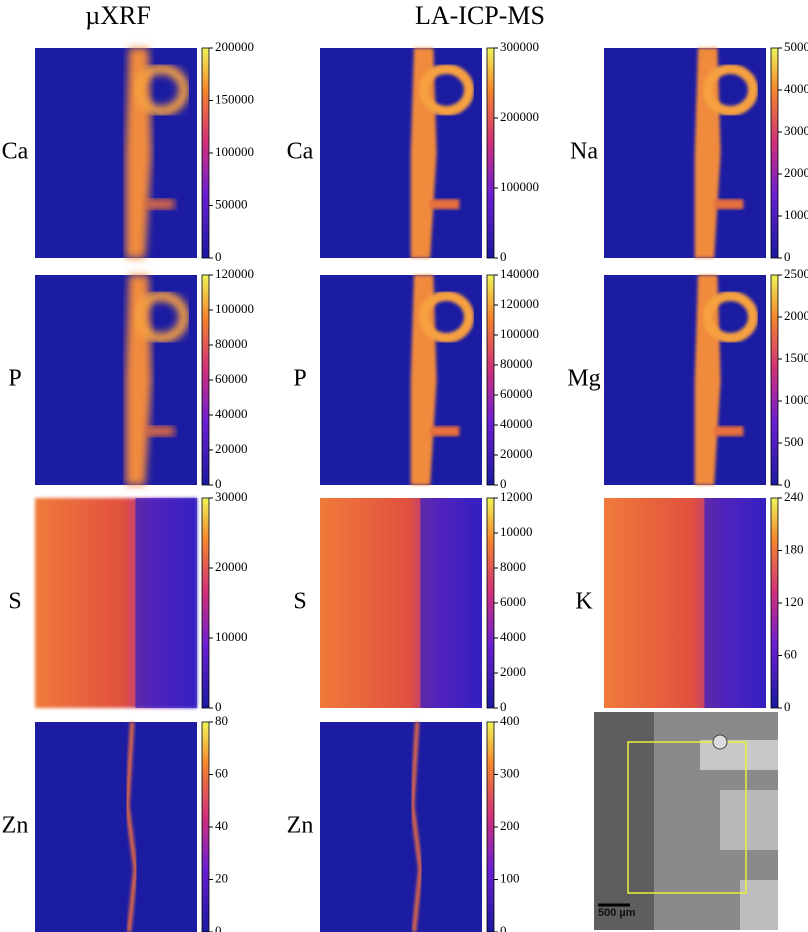 The height and width of the screenshot is (932, 808). What do you see at coordinates (583, 379) in the screenshot?
I see `element-label: Mg` at bounding box center [583, 379].